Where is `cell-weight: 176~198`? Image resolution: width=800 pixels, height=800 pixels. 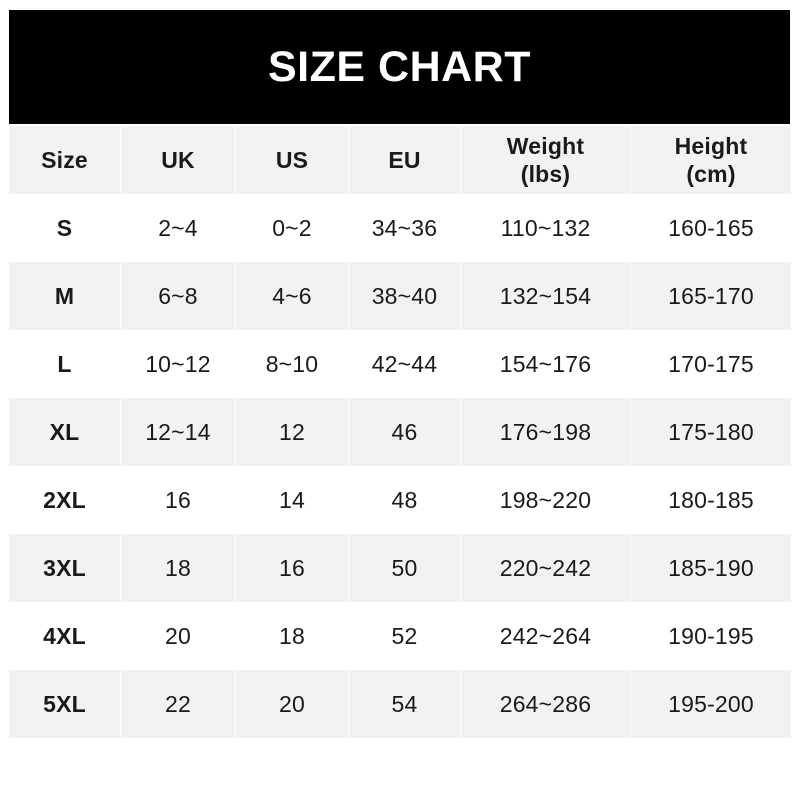
cell-weight: 176~198 is located at coordinates (546, 432).